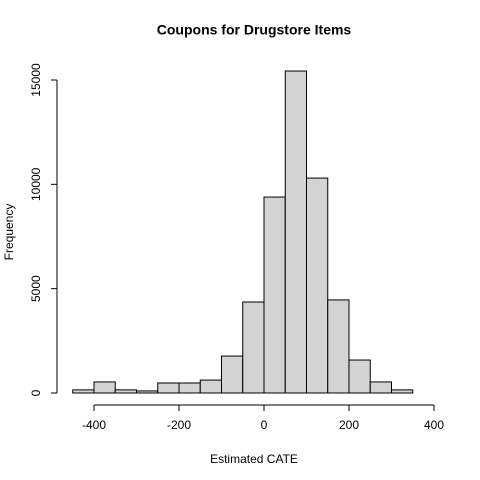  What do you see at coordinates (36, 80) in the screenshot?
I see `y-tick-label: 15000` at bounding box center [36, 80].